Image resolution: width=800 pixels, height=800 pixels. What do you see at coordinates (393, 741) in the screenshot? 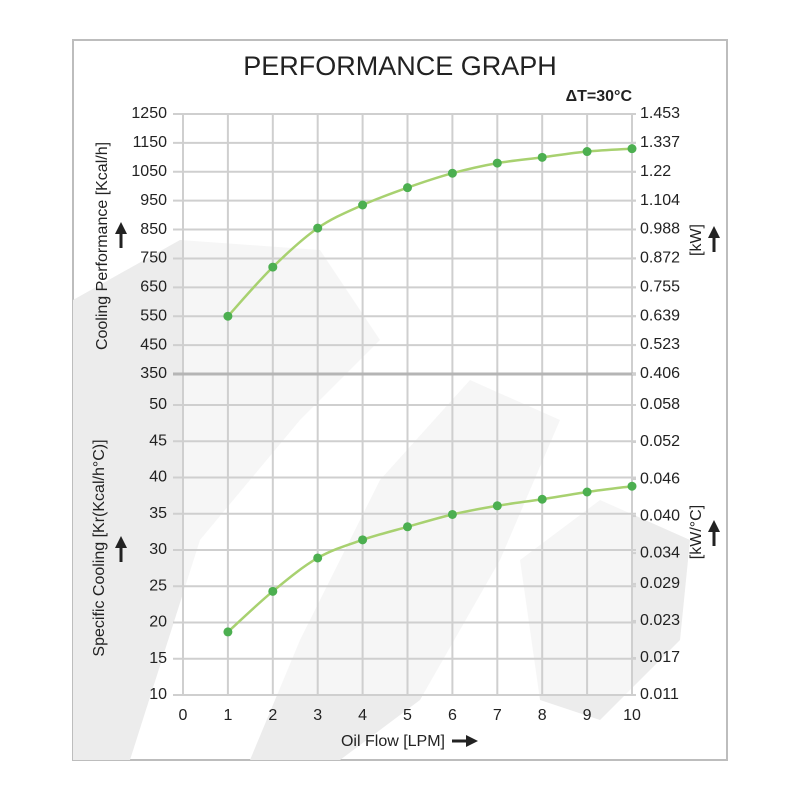
I see `x-axis-label: Oil Flow [LPM]` at bounding box center [393, 741].